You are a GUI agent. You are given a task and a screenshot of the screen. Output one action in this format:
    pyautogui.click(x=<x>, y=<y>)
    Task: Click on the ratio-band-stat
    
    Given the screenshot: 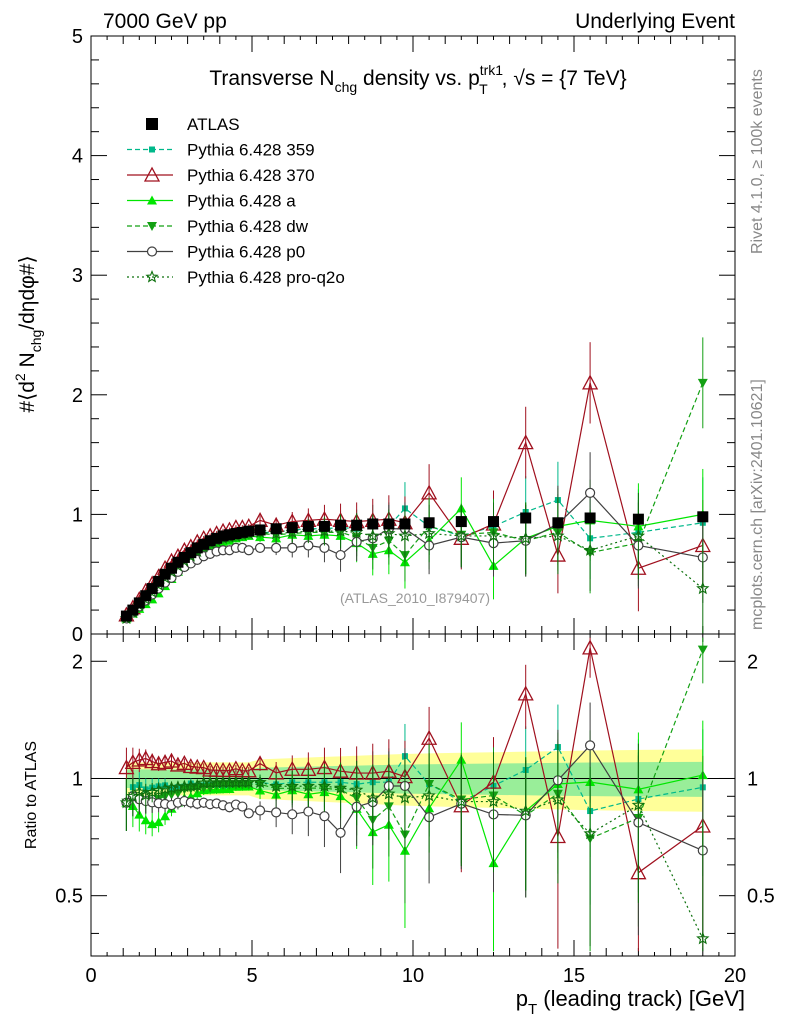 What is the action you would take?
    pyautogui.click(x=414, y=779)
    